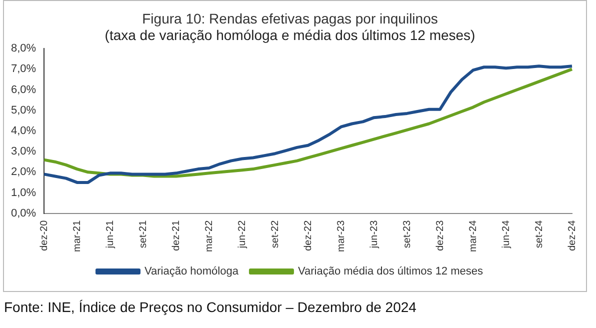 This screenshot has height=328, width=596. What do you see at coordinates (23, 192) in the screenshot?
I see `y-tick-label: 1,0%` at bounding box center [23, 192].